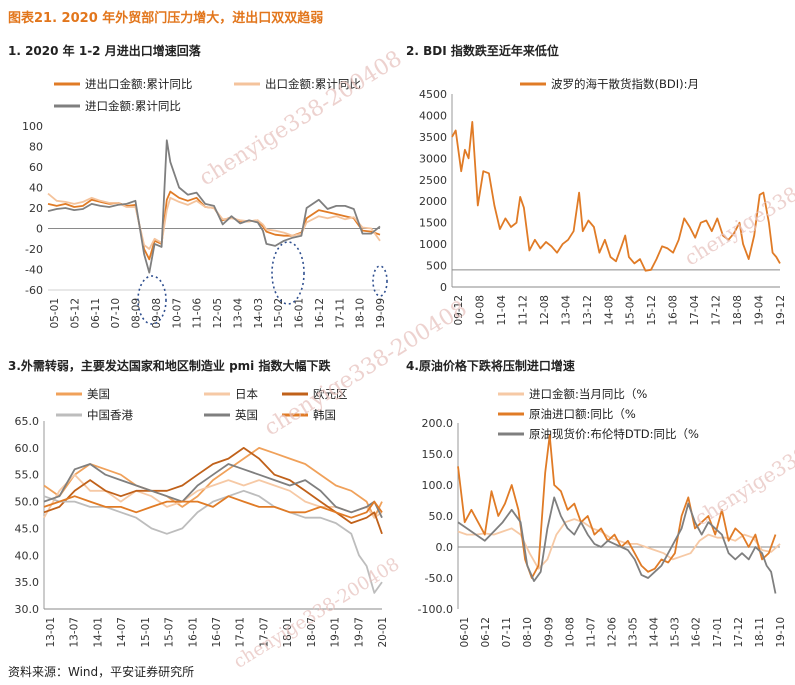 This screenshot has width=795, height=685. I want to click on x-tick-label: 13-05, so click(634, 632).